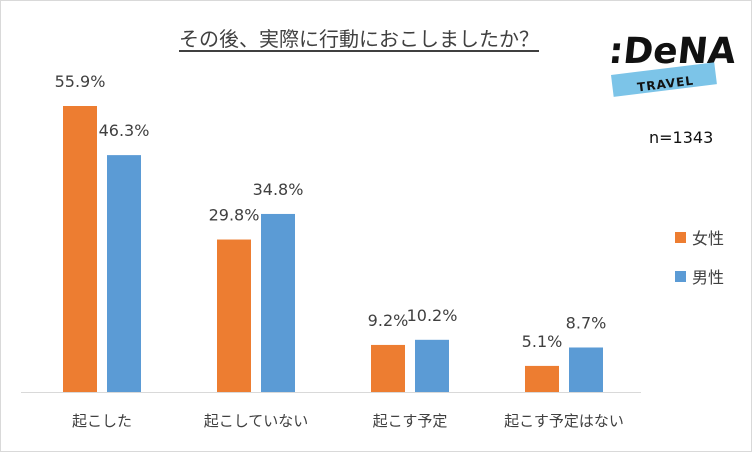 Image resolution: width=752 pixels, height=452 pixels. I want to click on legend-label-female: 女性, so click(708, 238).